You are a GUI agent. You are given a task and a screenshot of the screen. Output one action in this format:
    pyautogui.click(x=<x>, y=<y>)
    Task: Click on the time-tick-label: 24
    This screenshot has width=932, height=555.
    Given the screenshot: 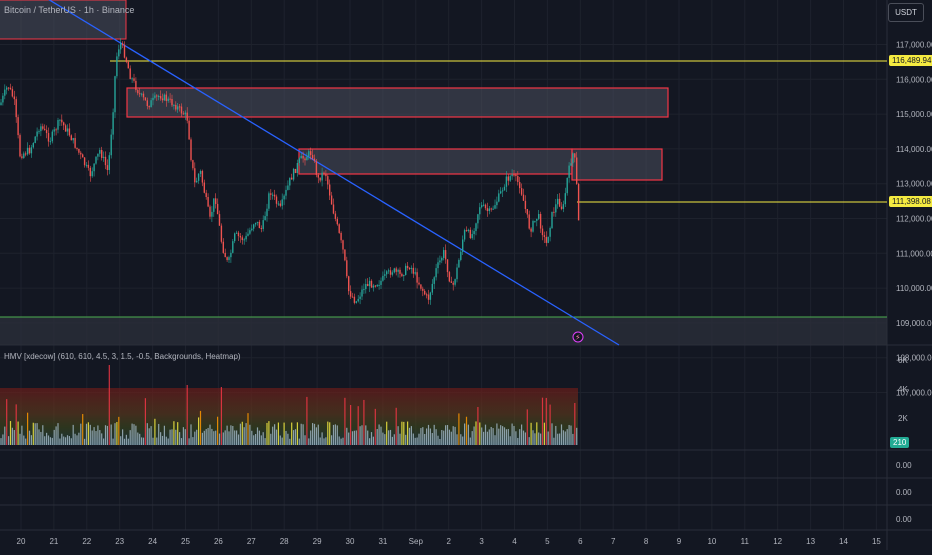 What is the action you would take?
    pyautogui.click(x=152, y=541)
    